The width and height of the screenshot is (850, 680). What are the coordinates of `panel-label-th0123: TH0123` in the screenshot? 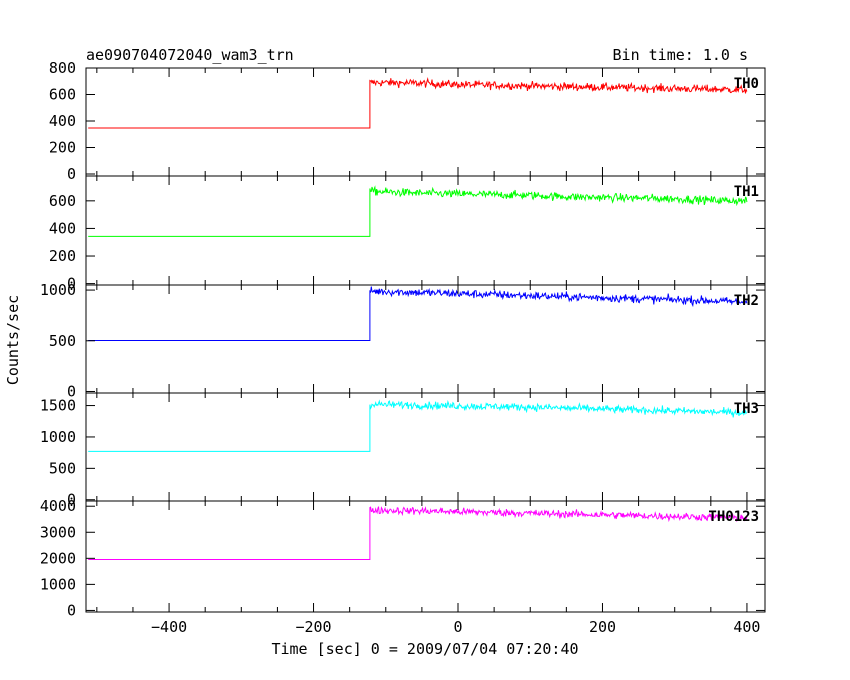 It's located at (733, 517).